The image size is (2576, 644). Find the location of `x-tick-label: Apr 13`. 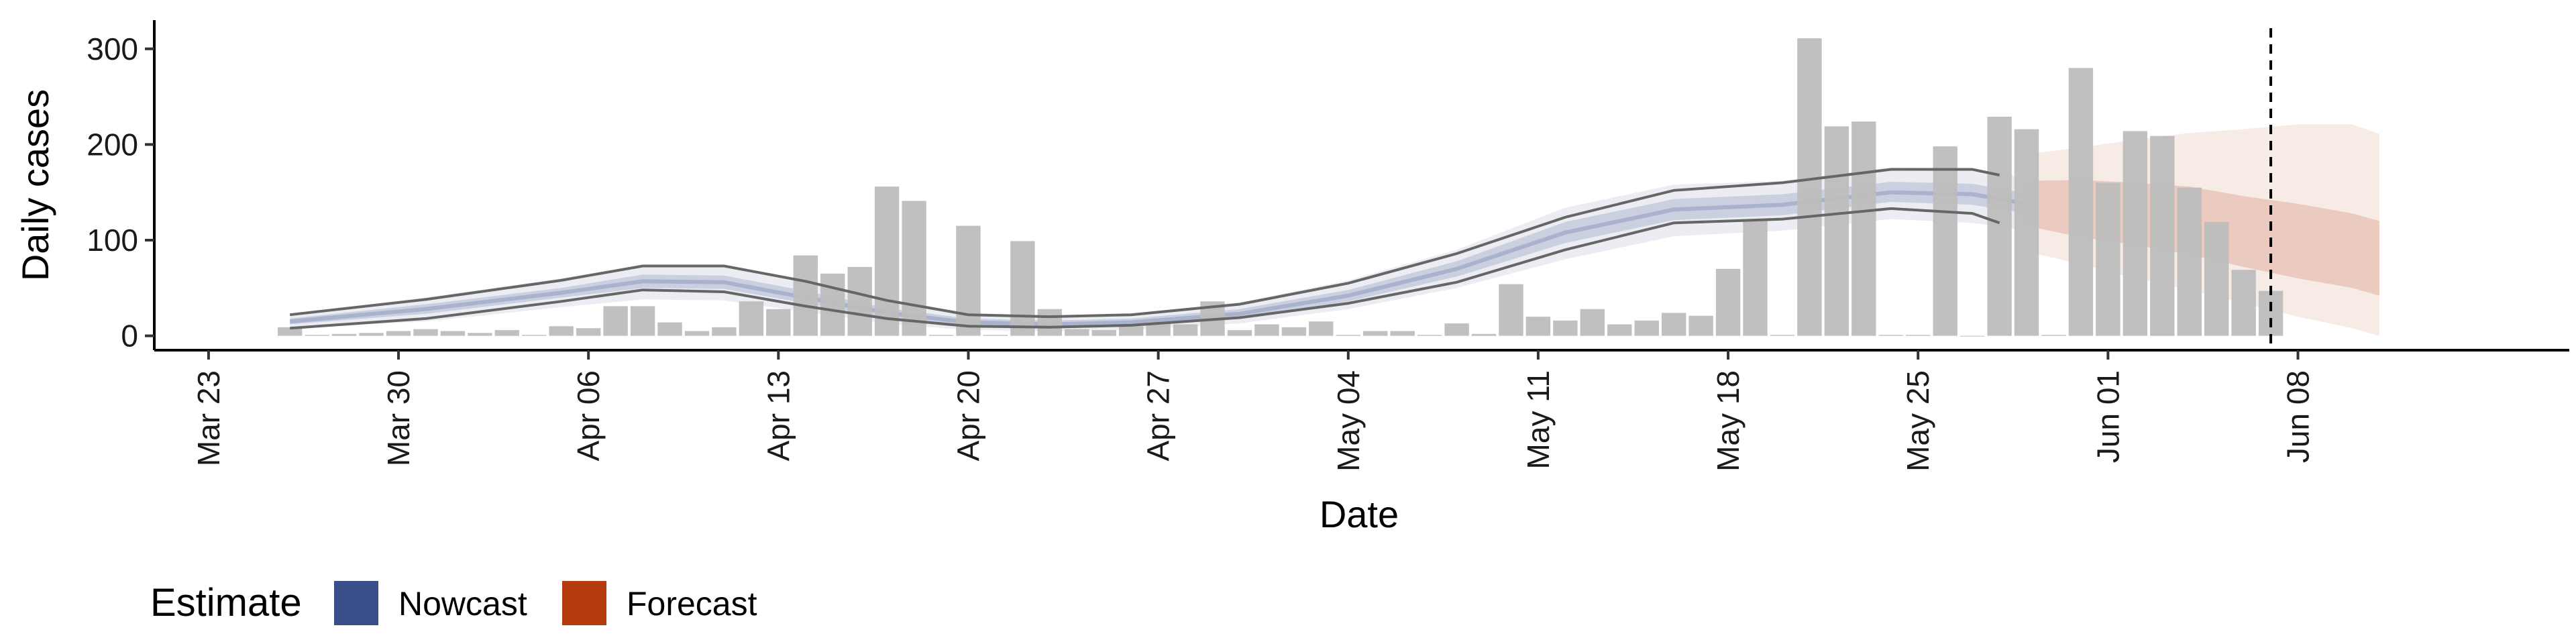

x-tick-label: Apr 13 is located at coordinates (778, 416).